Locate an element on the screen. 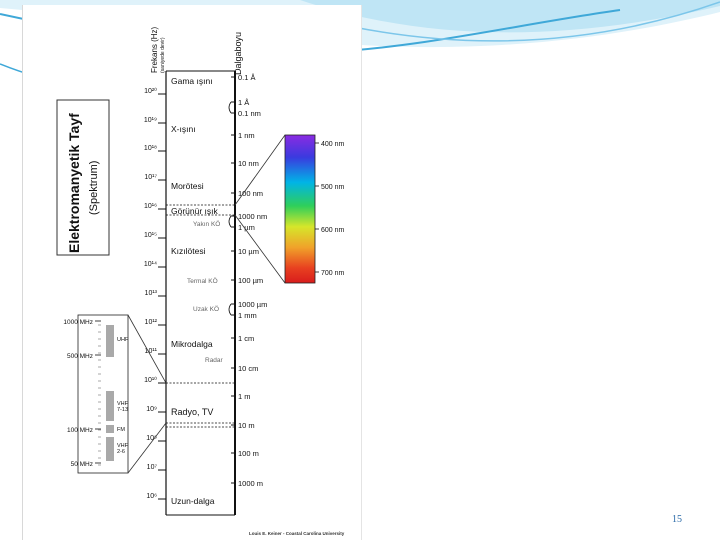  visible-scale: 400 nm 500 nm 600 nm 700 nm is located at coordinates (330, 209).